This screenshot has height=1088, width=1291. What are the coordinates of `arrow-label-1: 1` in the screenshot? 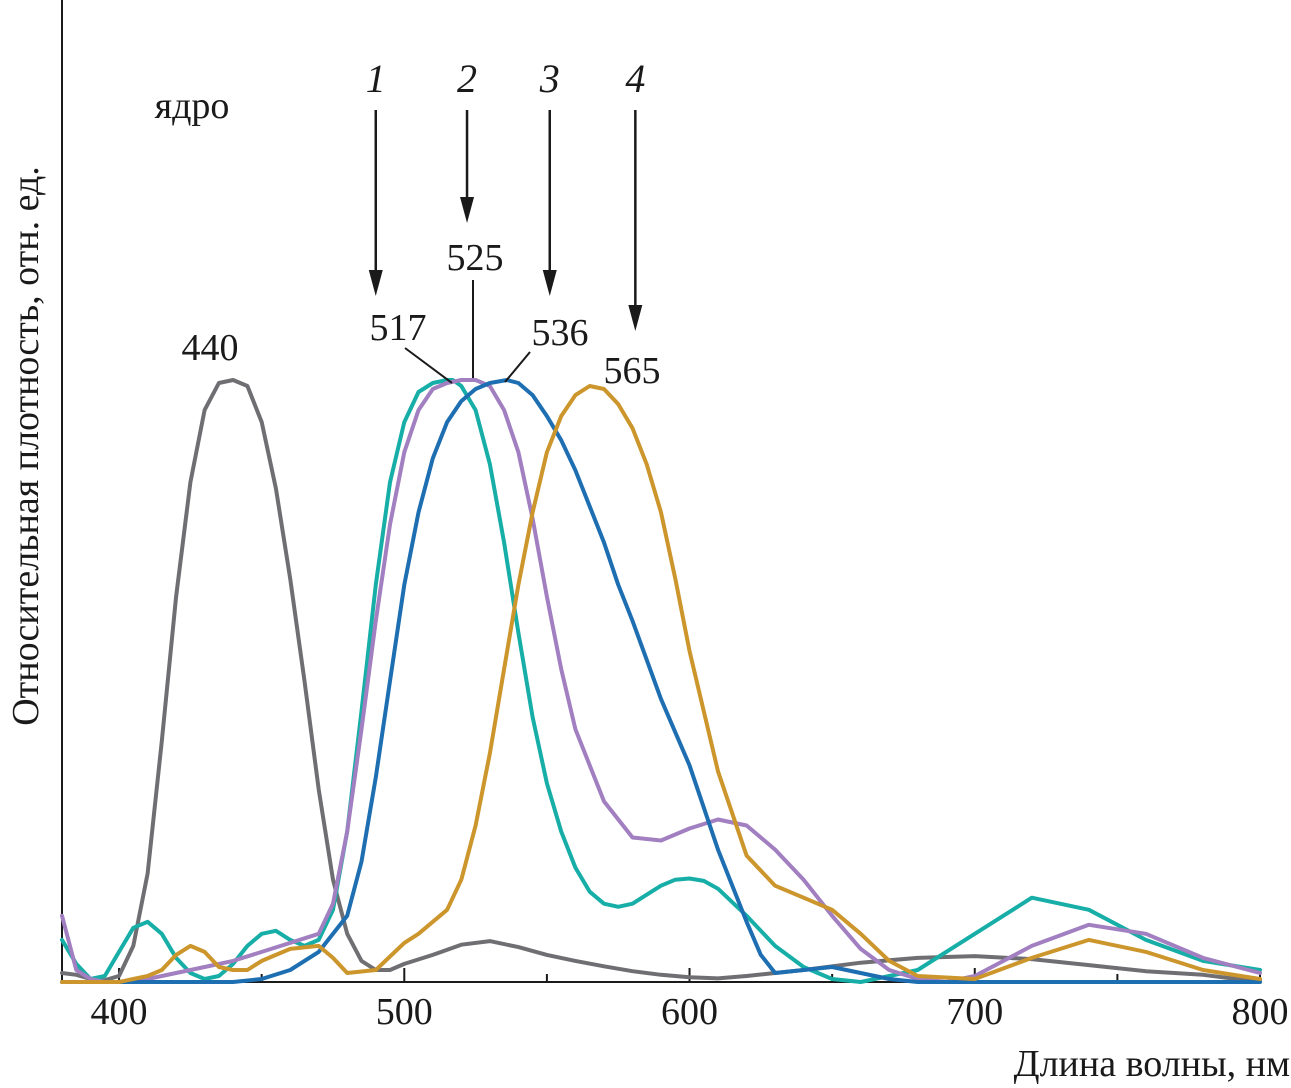 It's located at (376, 78).